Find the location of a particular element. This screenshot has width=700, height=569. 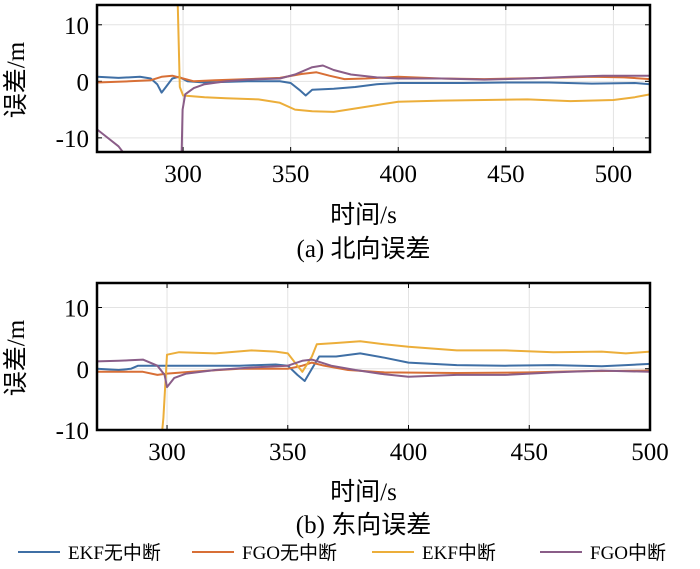

legend-label: EKF中断 is located at coordinates (459, 553).